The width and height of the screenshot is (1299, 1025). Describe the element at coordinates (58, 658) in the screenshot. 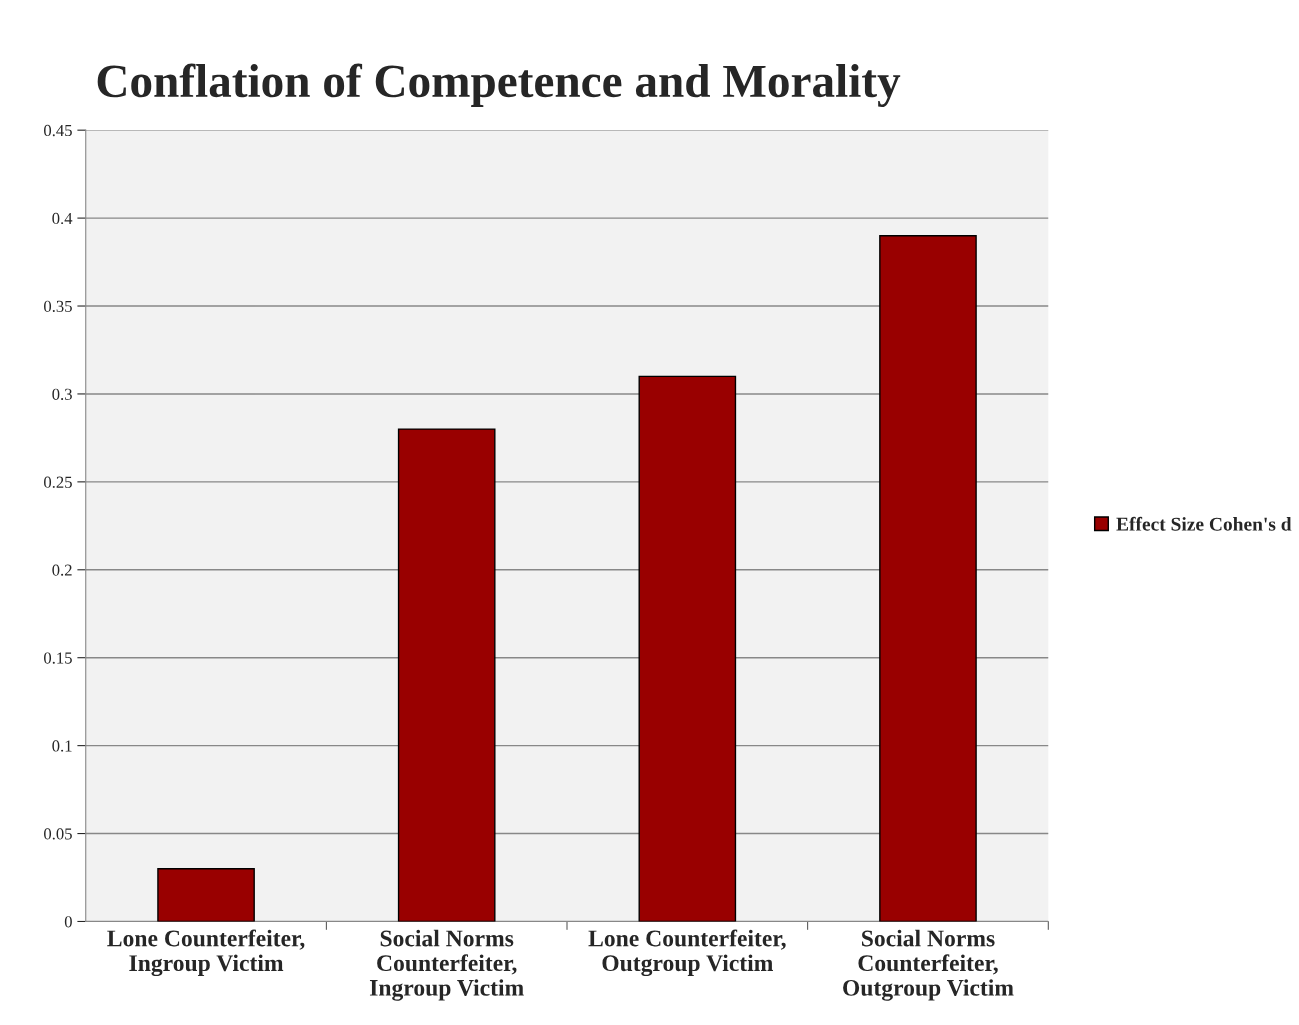

I see `y-tick-label: 0.15` at that location.